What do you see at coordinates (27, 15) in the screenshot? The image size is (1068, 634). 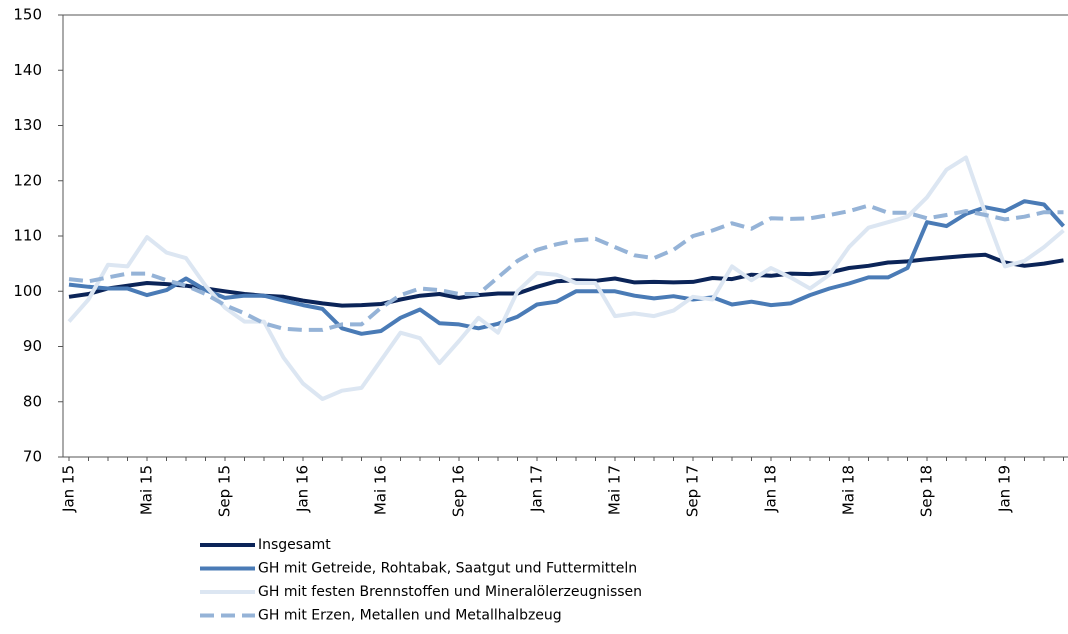 I see `y-tick-label: 150` at bounding box center [27, 15].